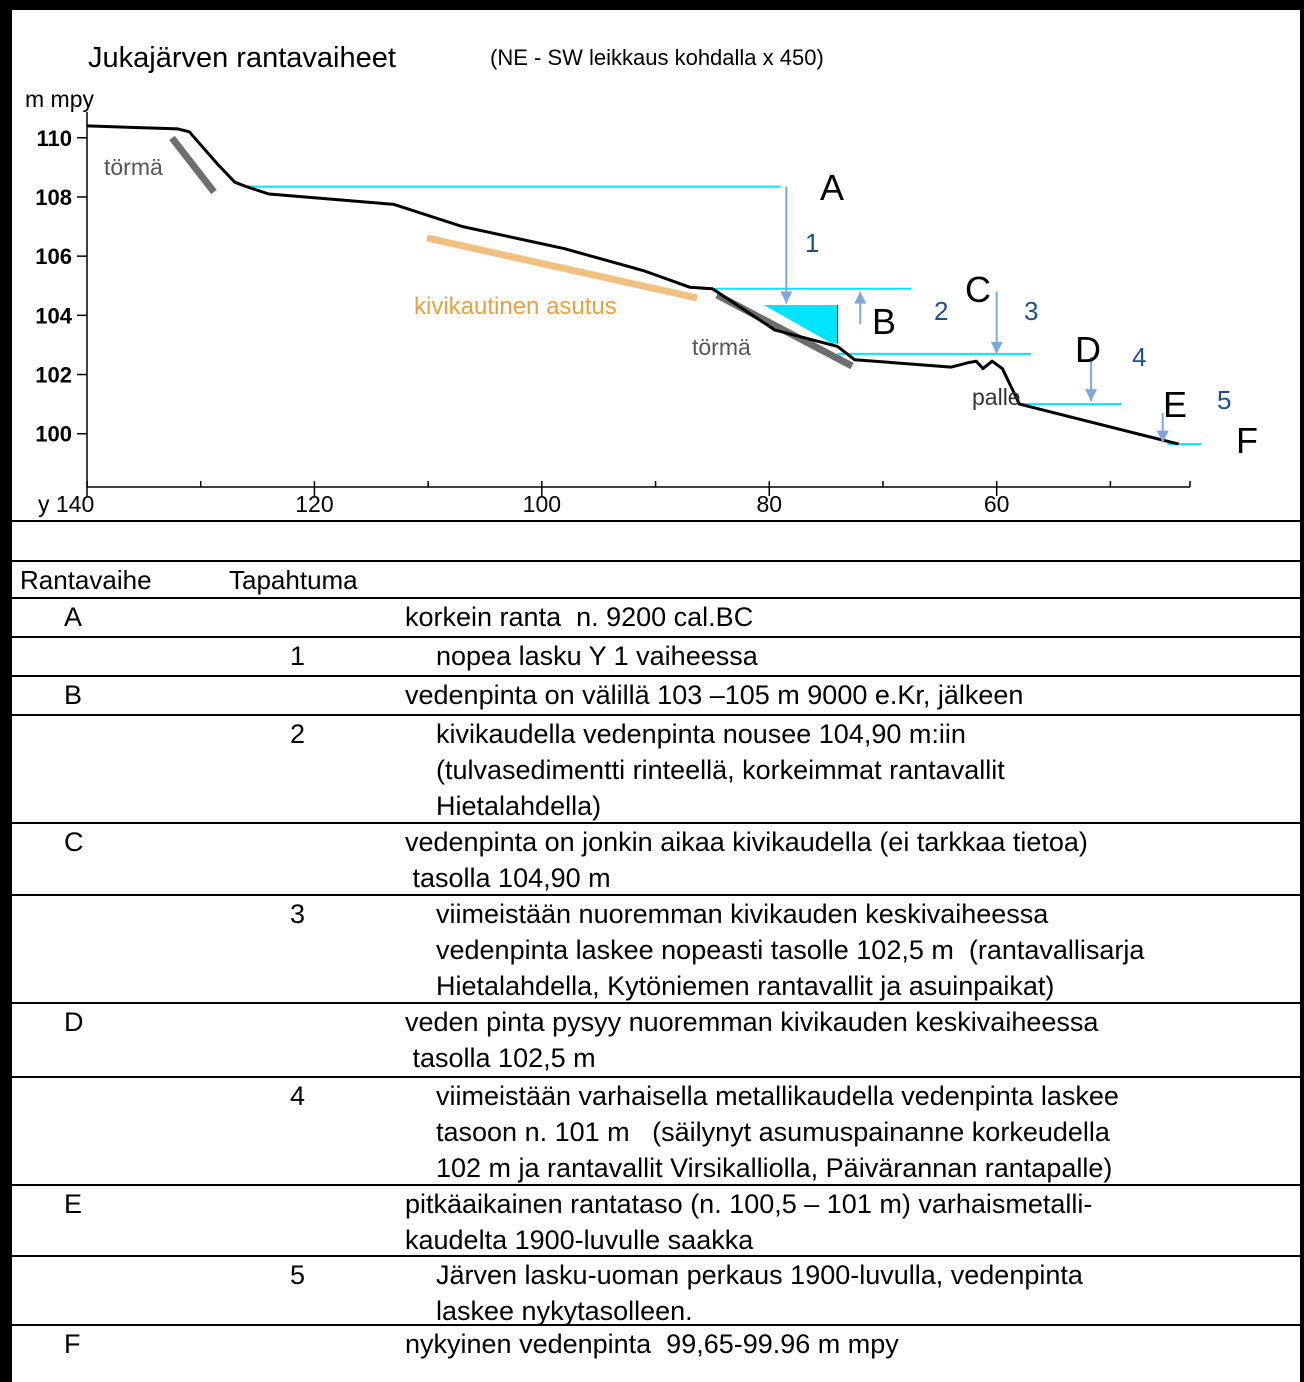  What do you see at coordinates (53, 434) in the screenshot?
I see `y-tick-label: 100` at bounding box center [53, 434].